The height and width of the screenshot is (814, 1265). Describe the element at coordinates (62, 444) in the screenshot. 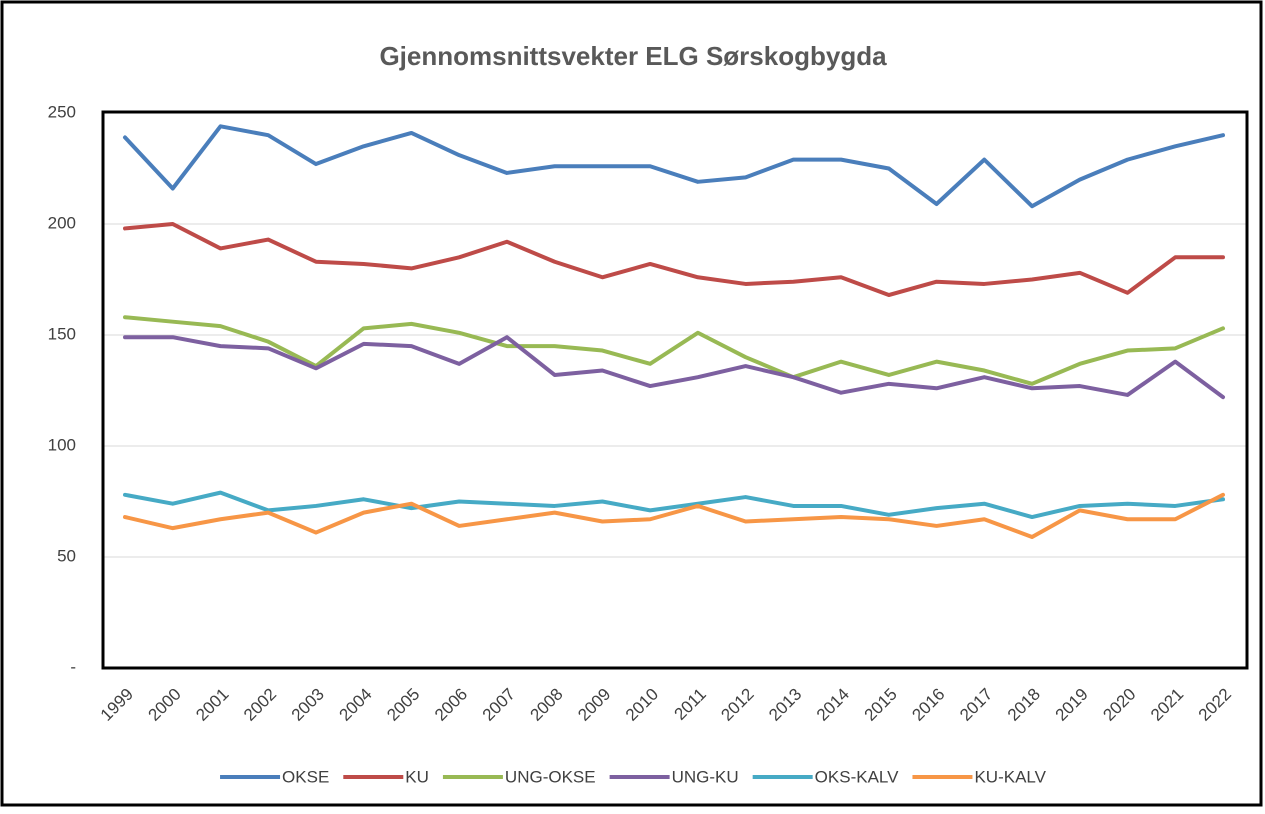

I see `y-tick-label: 100` at that location.